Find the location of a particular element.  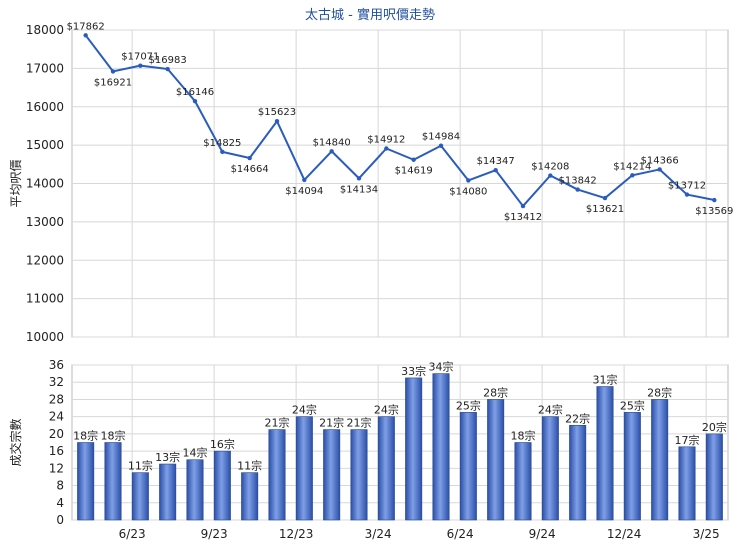

price-data-label: $17071 is located at coordinates (140, 57).